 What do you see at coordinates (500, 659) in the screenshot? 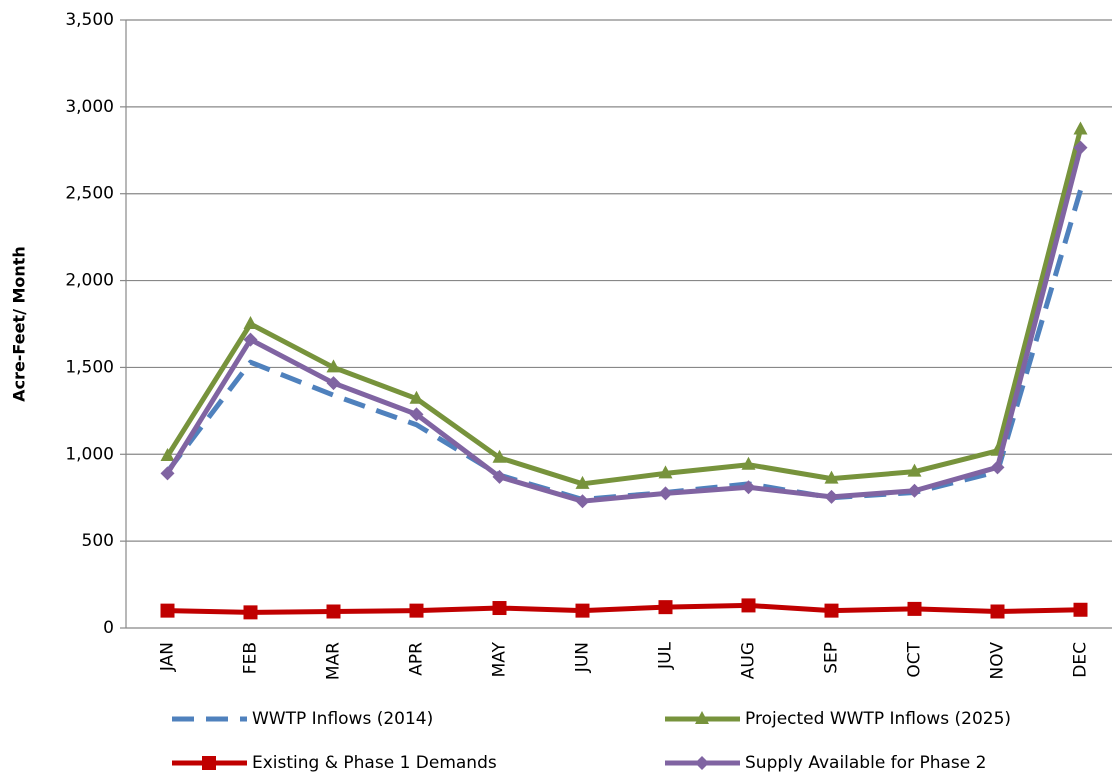
I see `x-tick-label: MAY` at bounding box center [500, 659].